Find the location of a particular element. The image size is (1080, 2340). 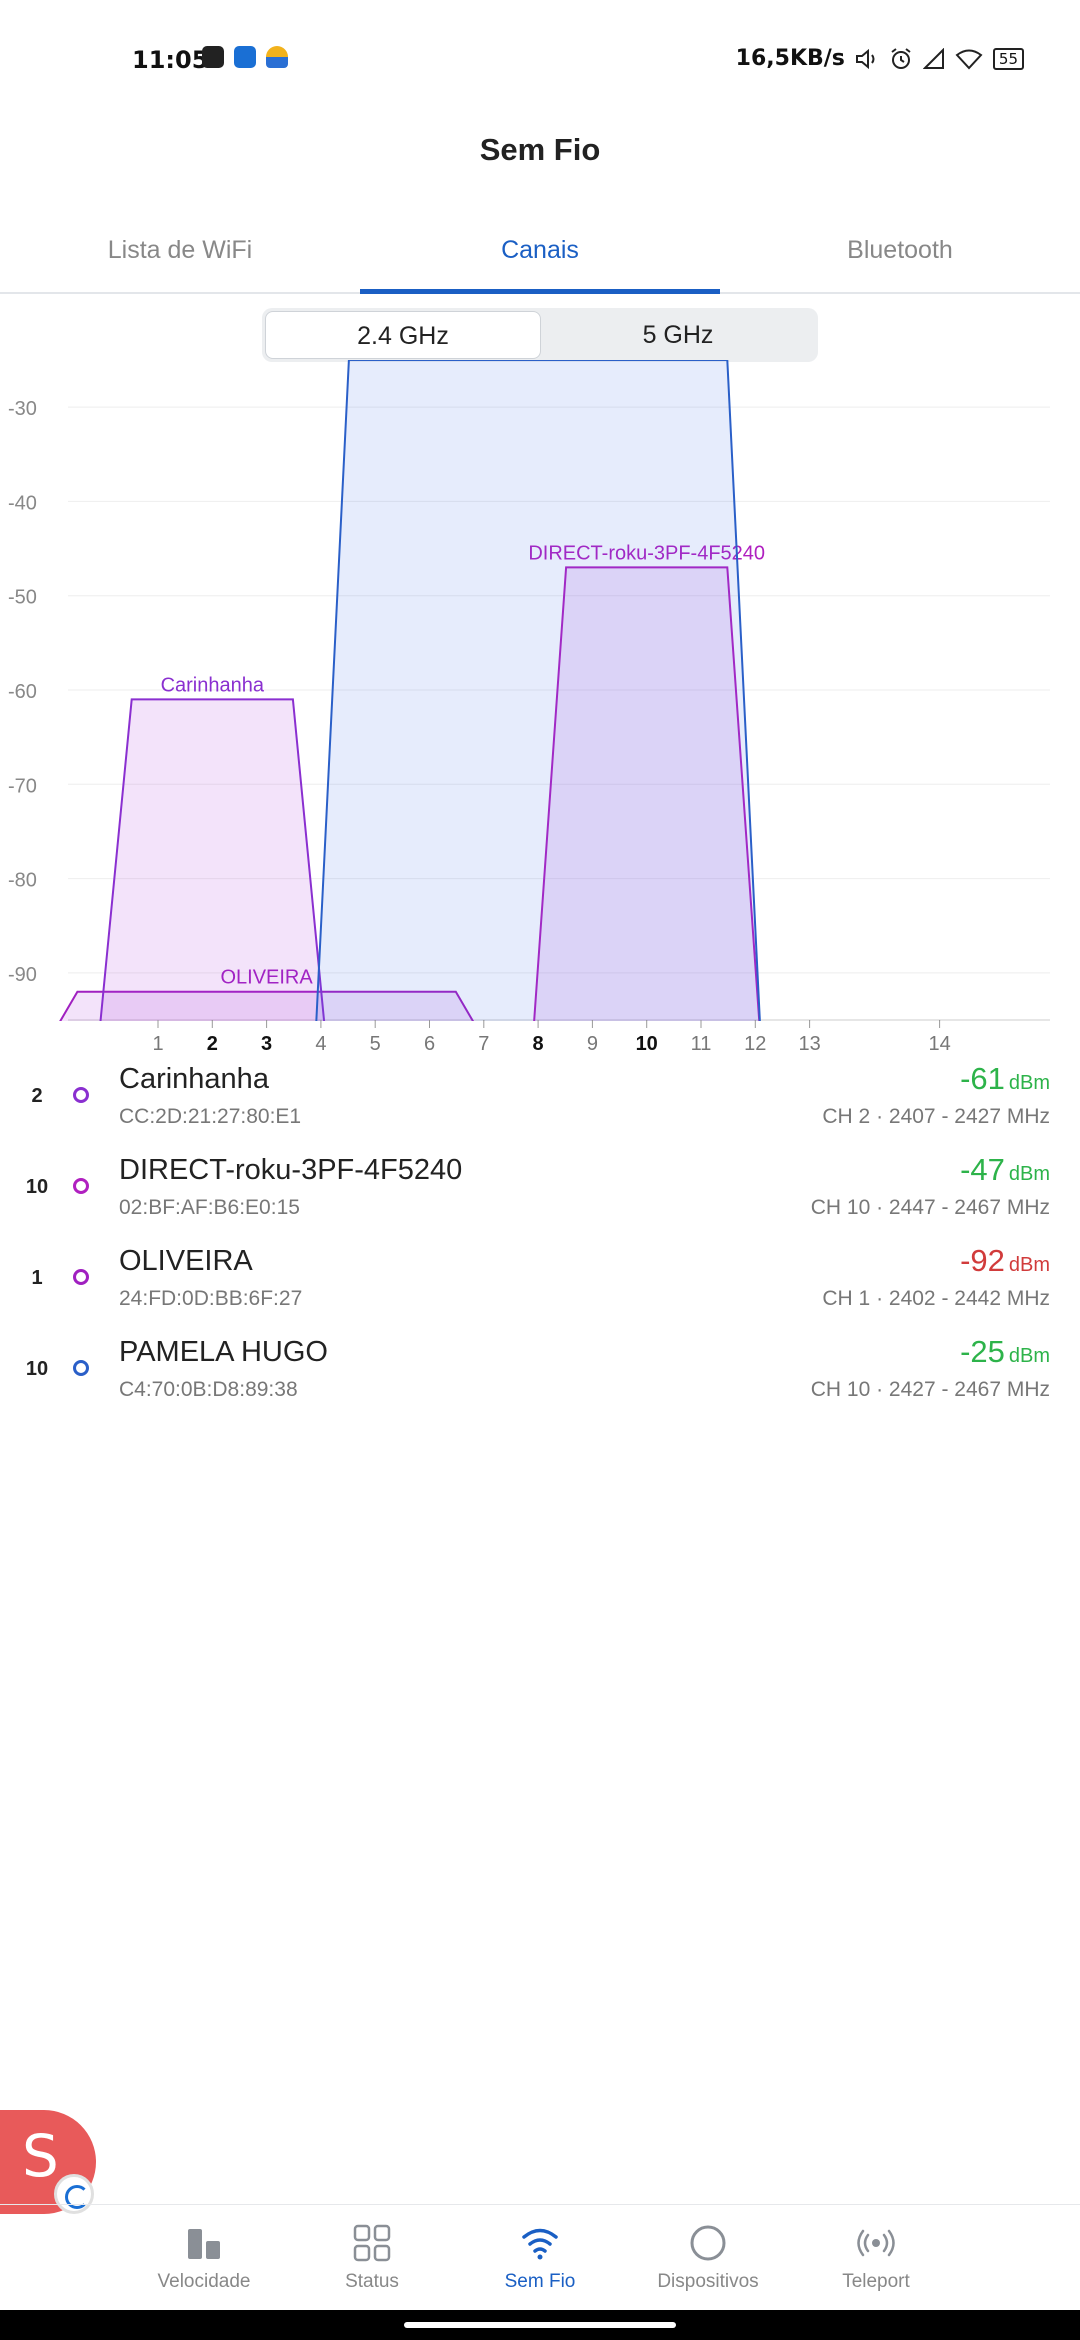

x-tick-label: 13 is located at coordinates (809, 1044).